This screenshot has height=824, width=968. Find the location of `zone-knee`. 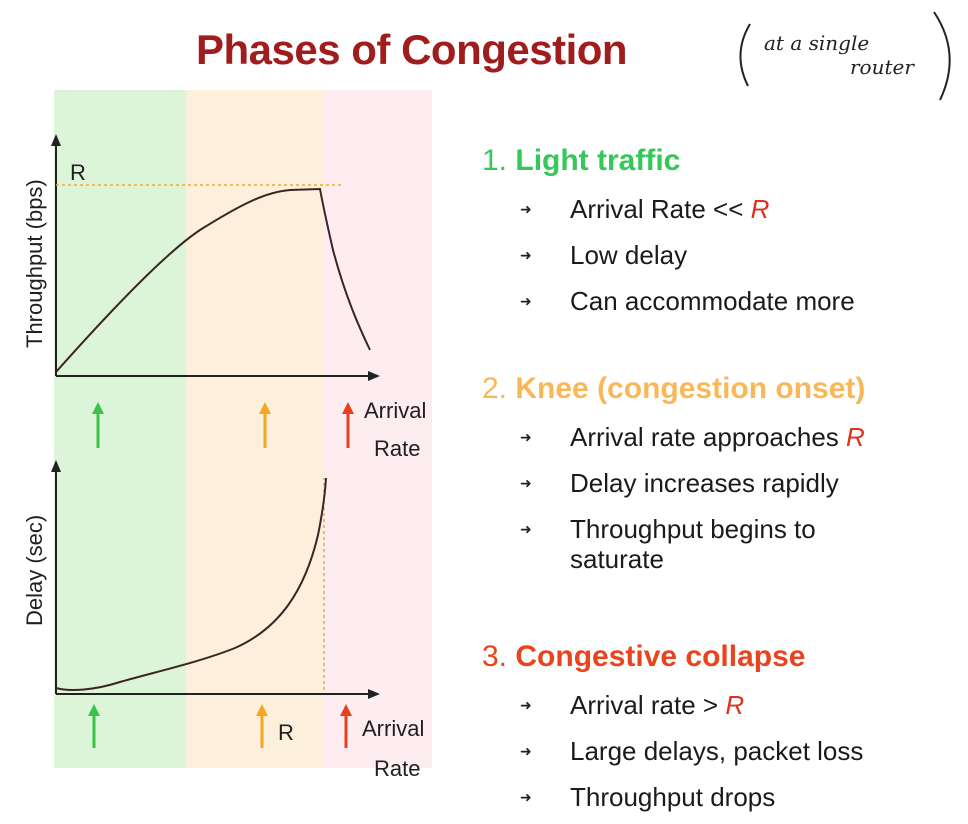

zone-knee is located at coordinates (255, 429).